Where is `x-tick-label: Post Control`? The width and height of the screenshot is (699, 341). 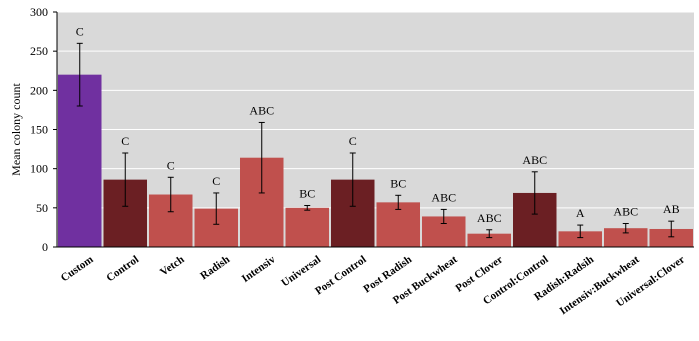 x-tick-label: Post Control is located at coordinates (341, 276).